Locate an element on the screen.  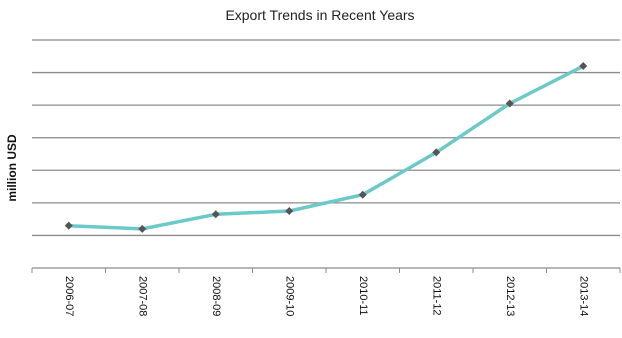
x-tick-label: 2012-13 is located at coordinates (510, 296).